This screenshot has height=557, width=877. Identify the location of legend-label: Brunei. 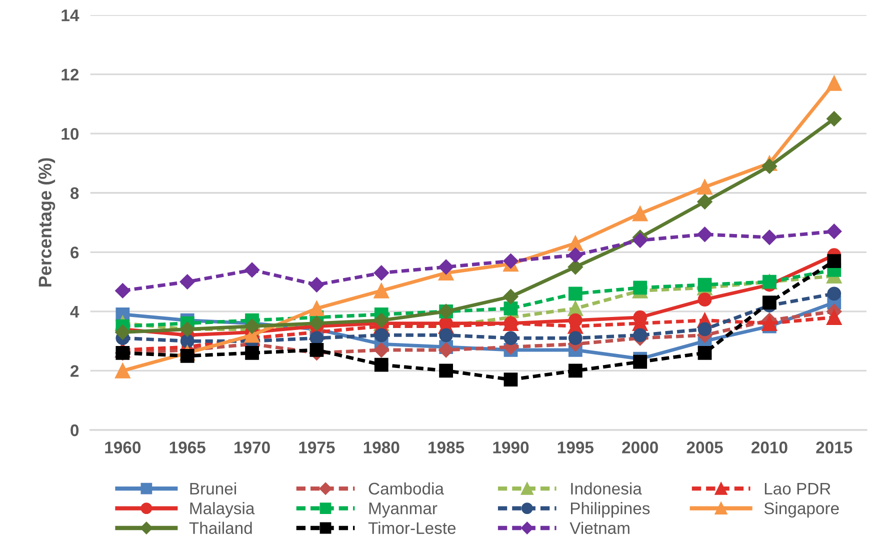
(213, 488).